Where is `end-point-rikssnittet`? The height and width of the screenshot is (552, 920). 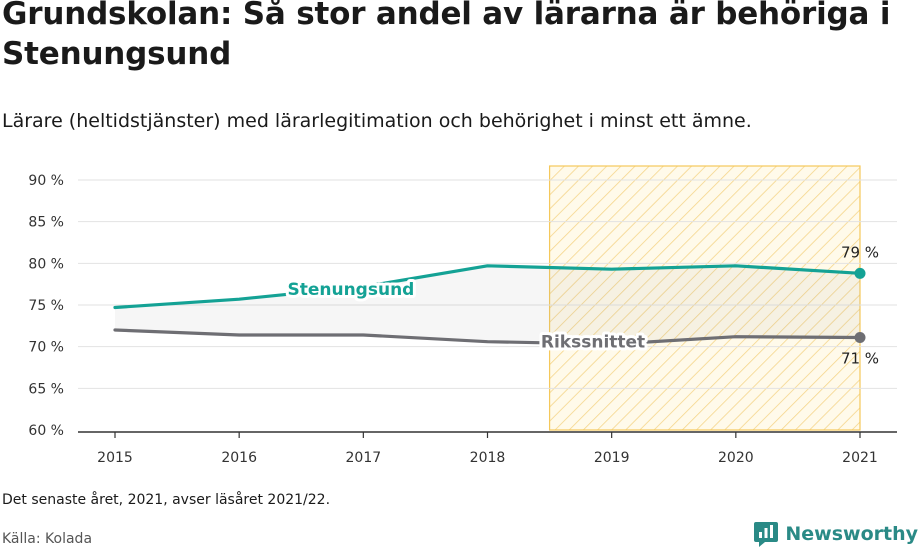
end-point-rikssnittet is located at coordinates (860, 337).